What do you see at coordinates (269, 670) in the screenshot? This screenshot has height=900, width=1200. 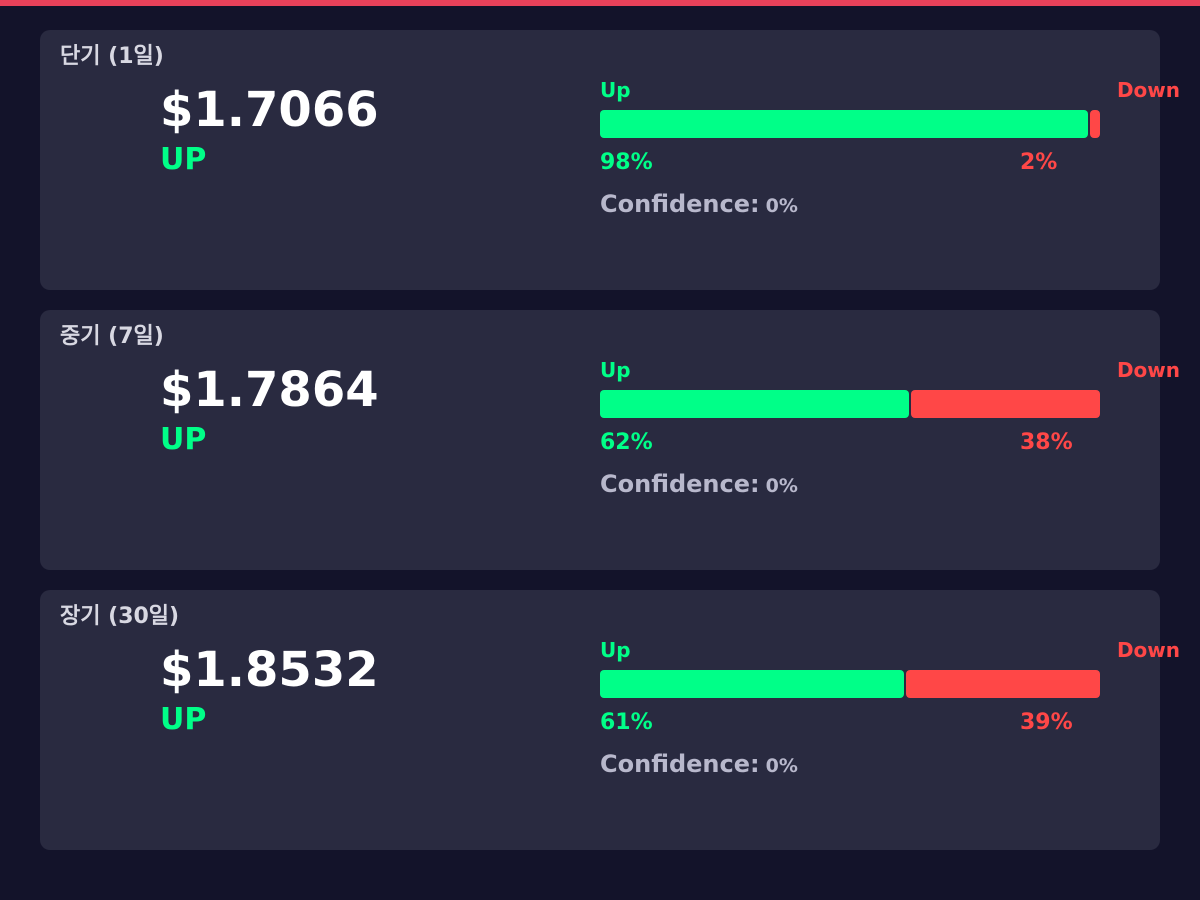 I see `price: $1.8532` at bounding box center [269, 670].